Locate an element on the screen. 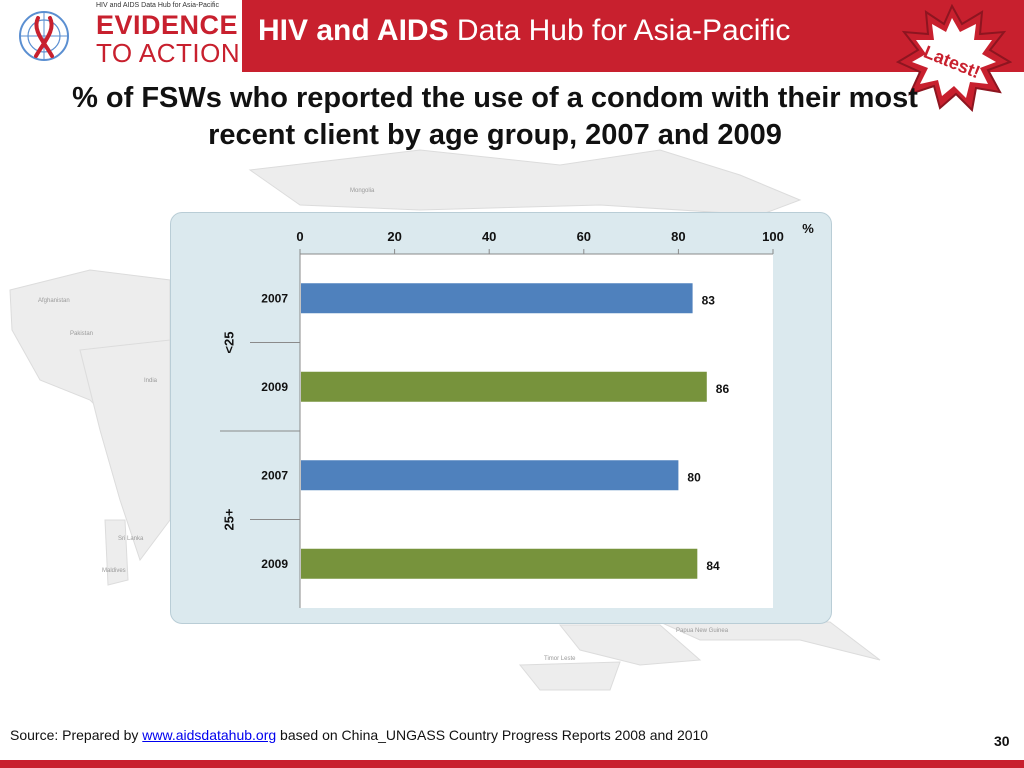 This screenshot has width=1024, height=768. x-tick-label: 20 is located at coordinates (394, 236).